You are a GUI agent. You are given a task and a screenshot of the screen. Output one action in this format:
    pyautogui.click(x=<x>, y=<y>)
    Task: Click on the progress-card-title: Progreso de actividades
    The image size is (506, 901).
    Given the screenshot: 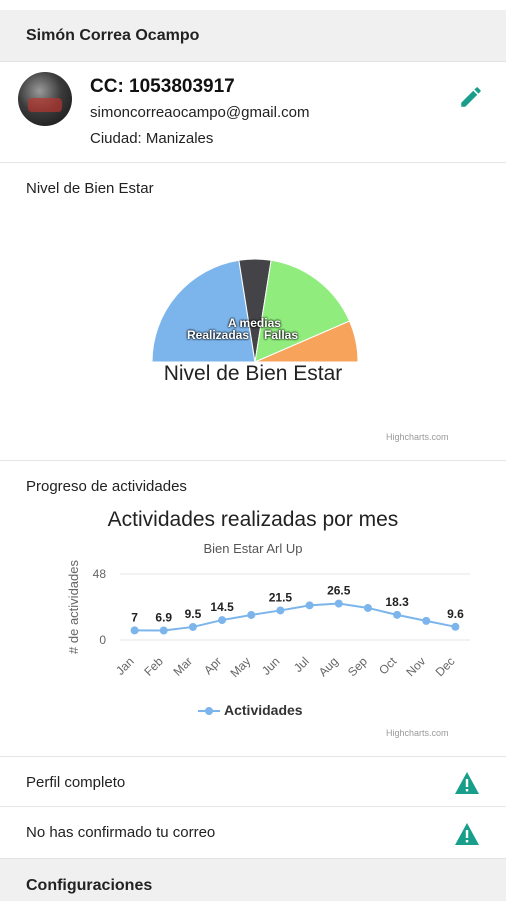 What is the action you would take?
    pyautogui.click(x=106, y=486)
    